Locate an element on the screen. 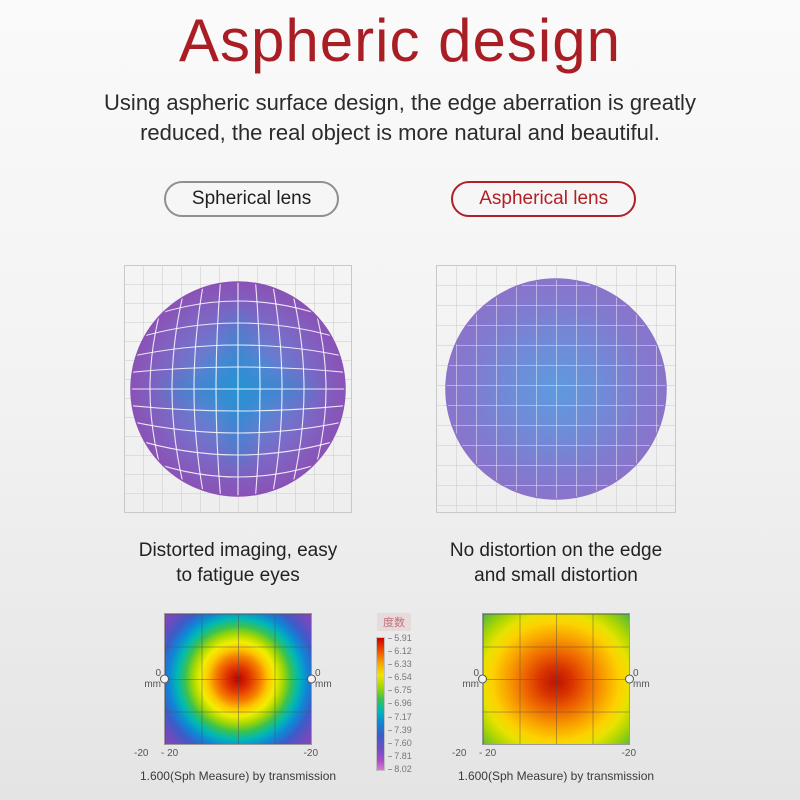 The width and height of the screenshot is (800, 800). colorbar-tick: 8.02 is located at coordinates (400, 768).